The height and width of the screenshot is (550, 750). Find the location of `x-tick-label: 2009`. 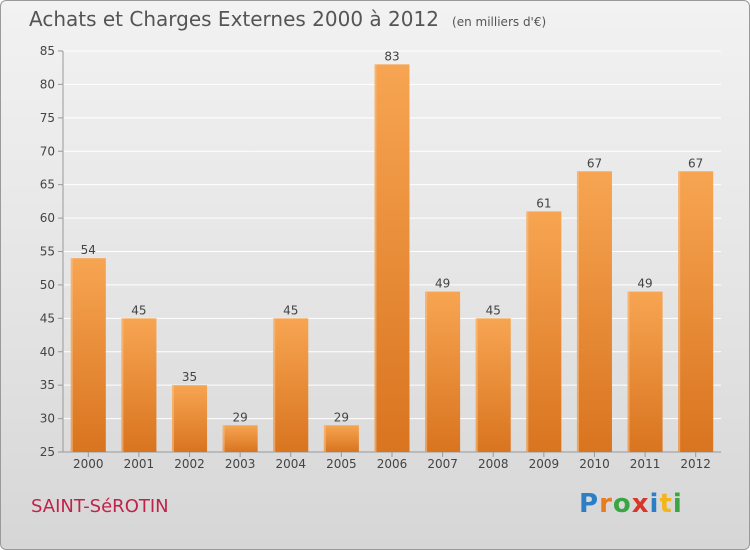

x-tick-label: 2009 is located at coordinates (544, 464).